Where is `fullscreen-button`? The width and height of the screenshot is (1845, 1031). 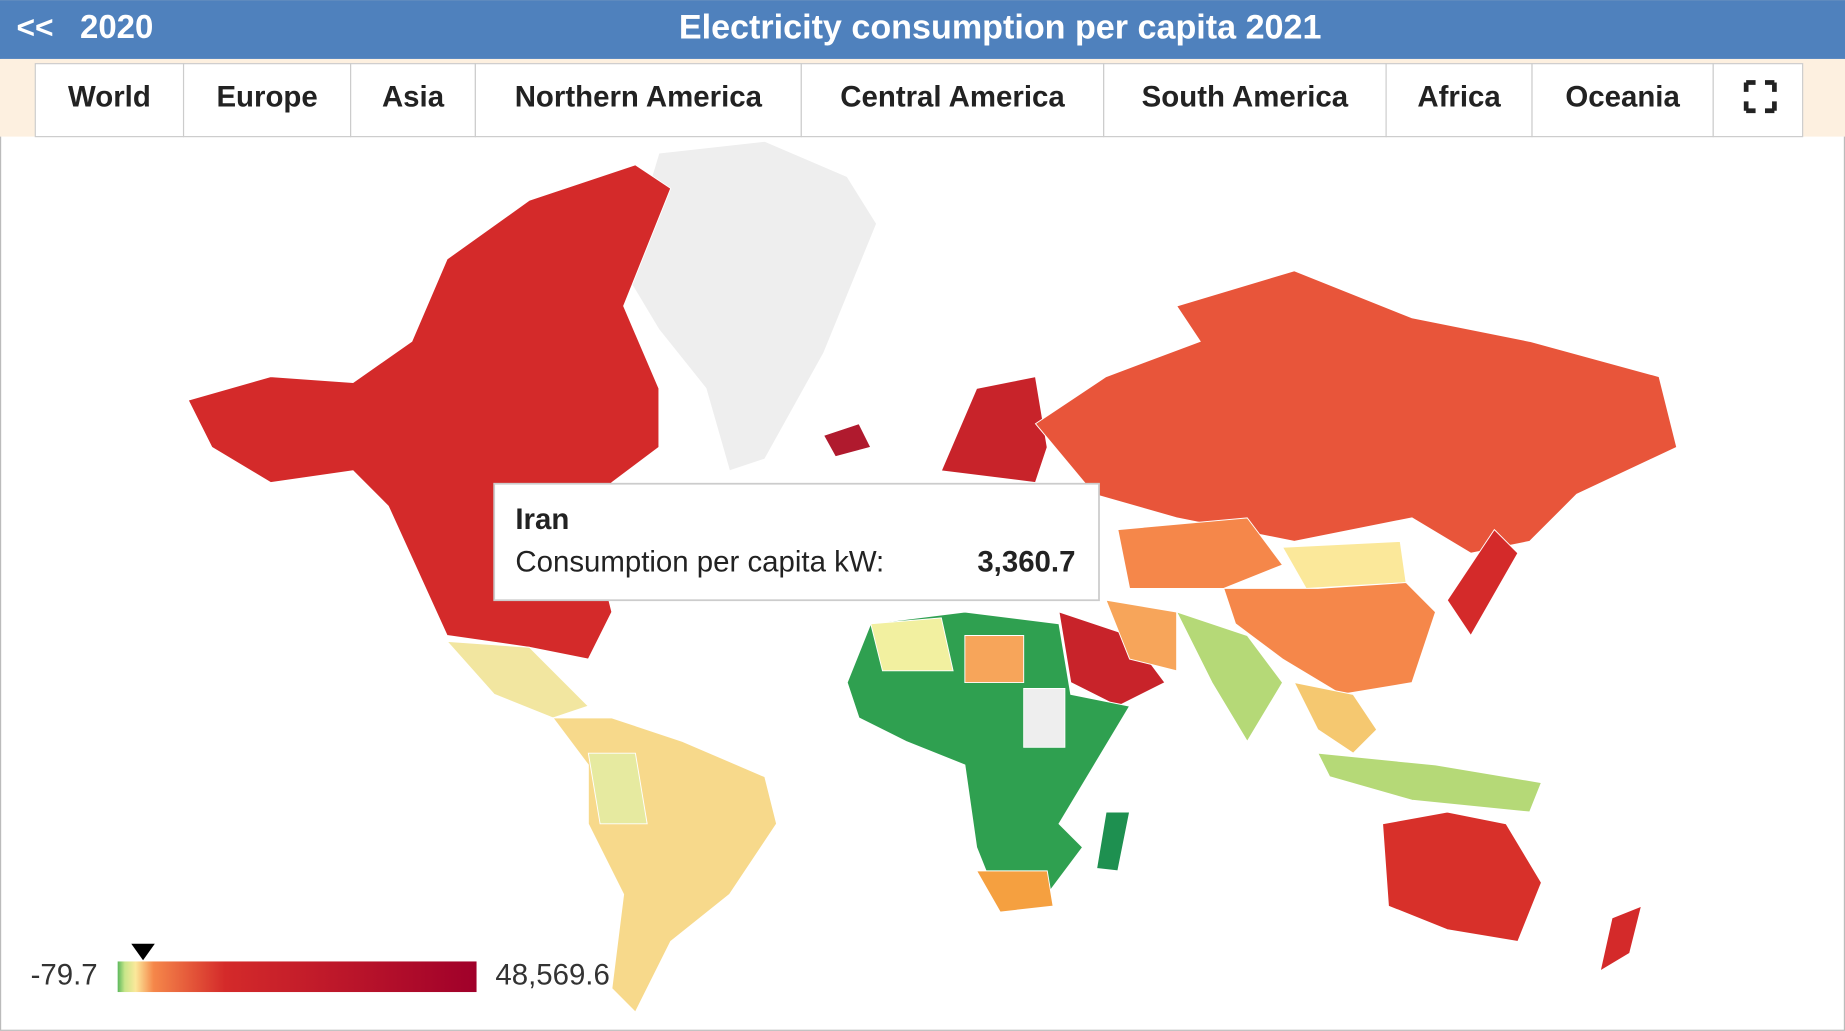 fullscreen-button is located at coordinates (1758, 100).